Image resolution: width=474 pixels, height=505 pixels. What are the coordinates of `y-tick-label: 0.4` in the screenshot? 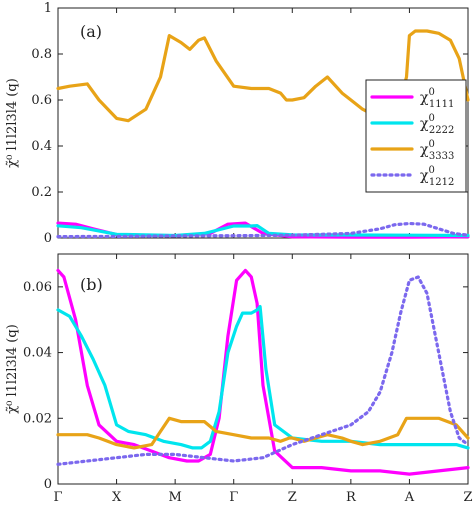 It's located at (41, 146).